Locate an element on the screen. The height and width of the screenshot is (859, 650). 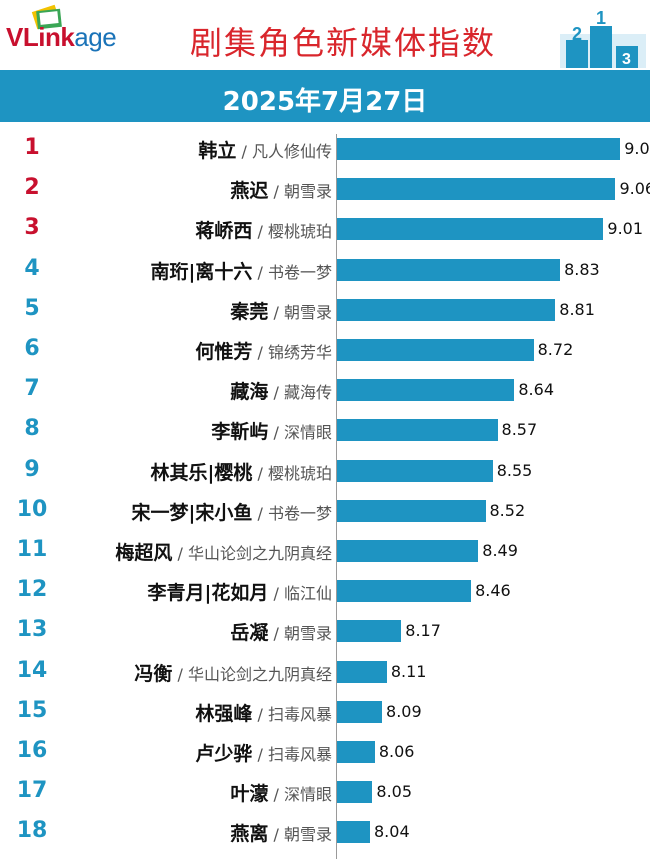
value-label: 8.55 is located at coordinates (514, 470).